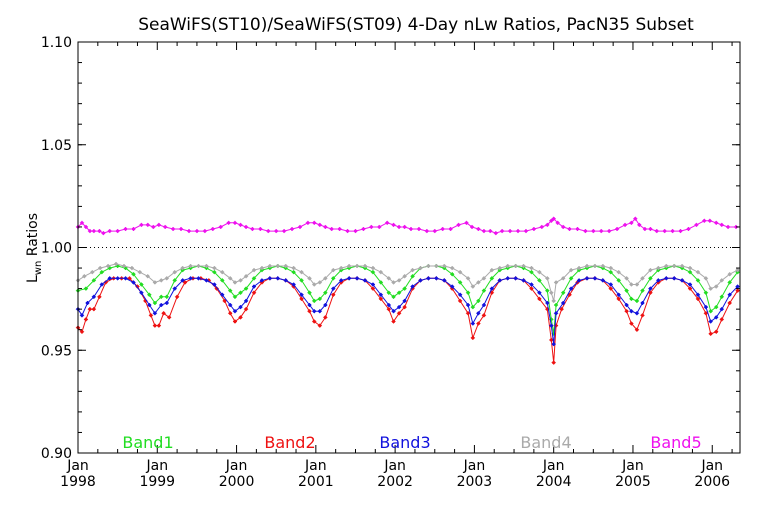 The height and width of the screenshot is (512, 768). I want to click on y-axis-label-main: L, so click(33, 279).